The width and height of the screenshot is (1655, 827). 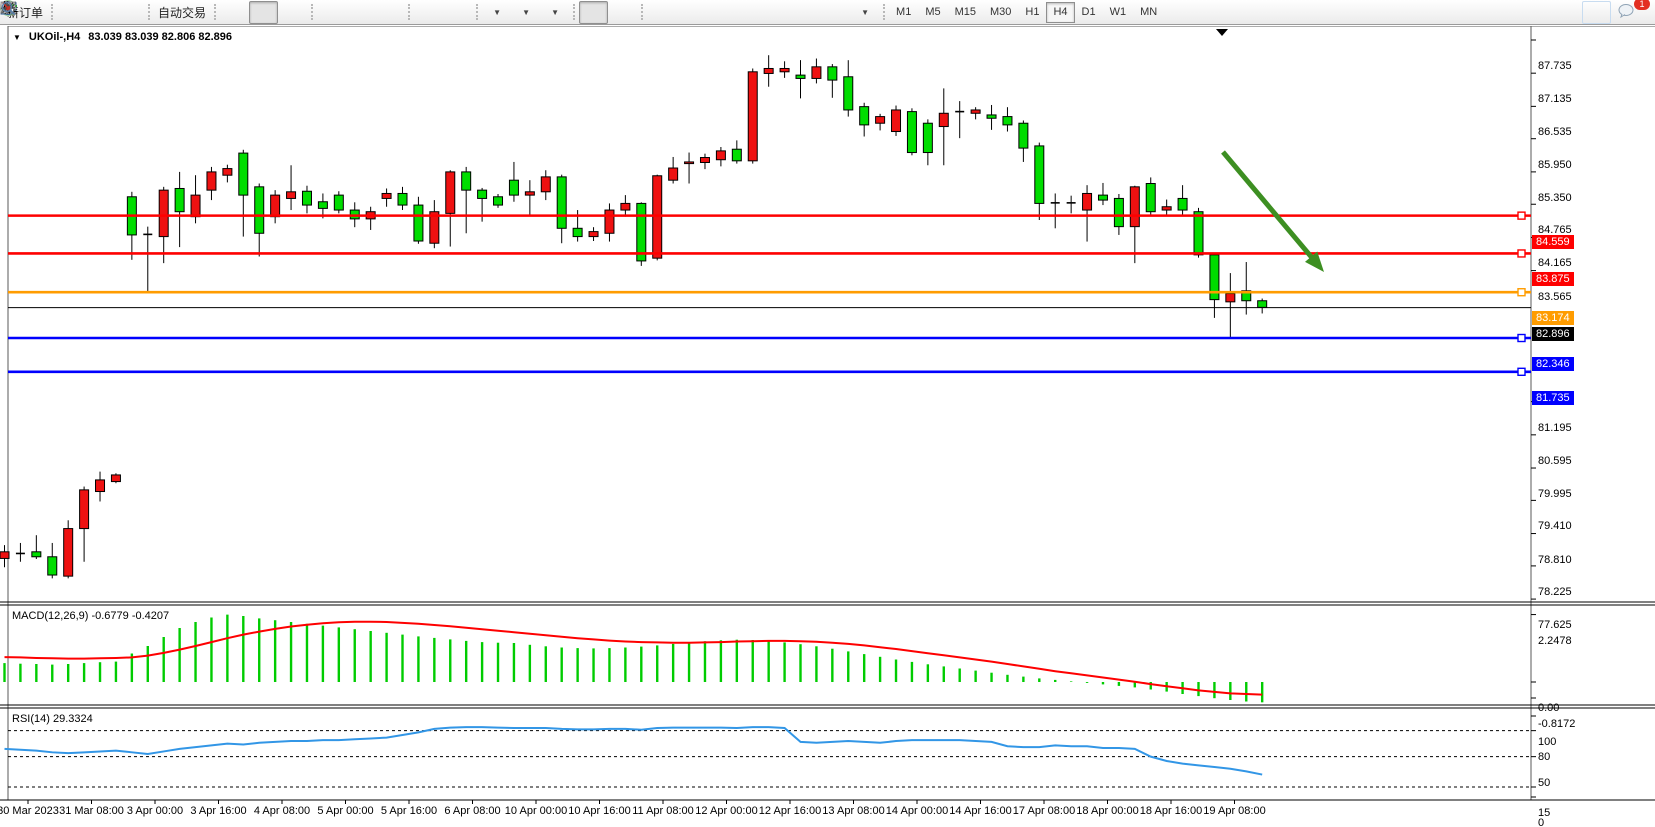 I want to click on time-tick-label: 12 Apr 00:00, so click(x=726, y=811).